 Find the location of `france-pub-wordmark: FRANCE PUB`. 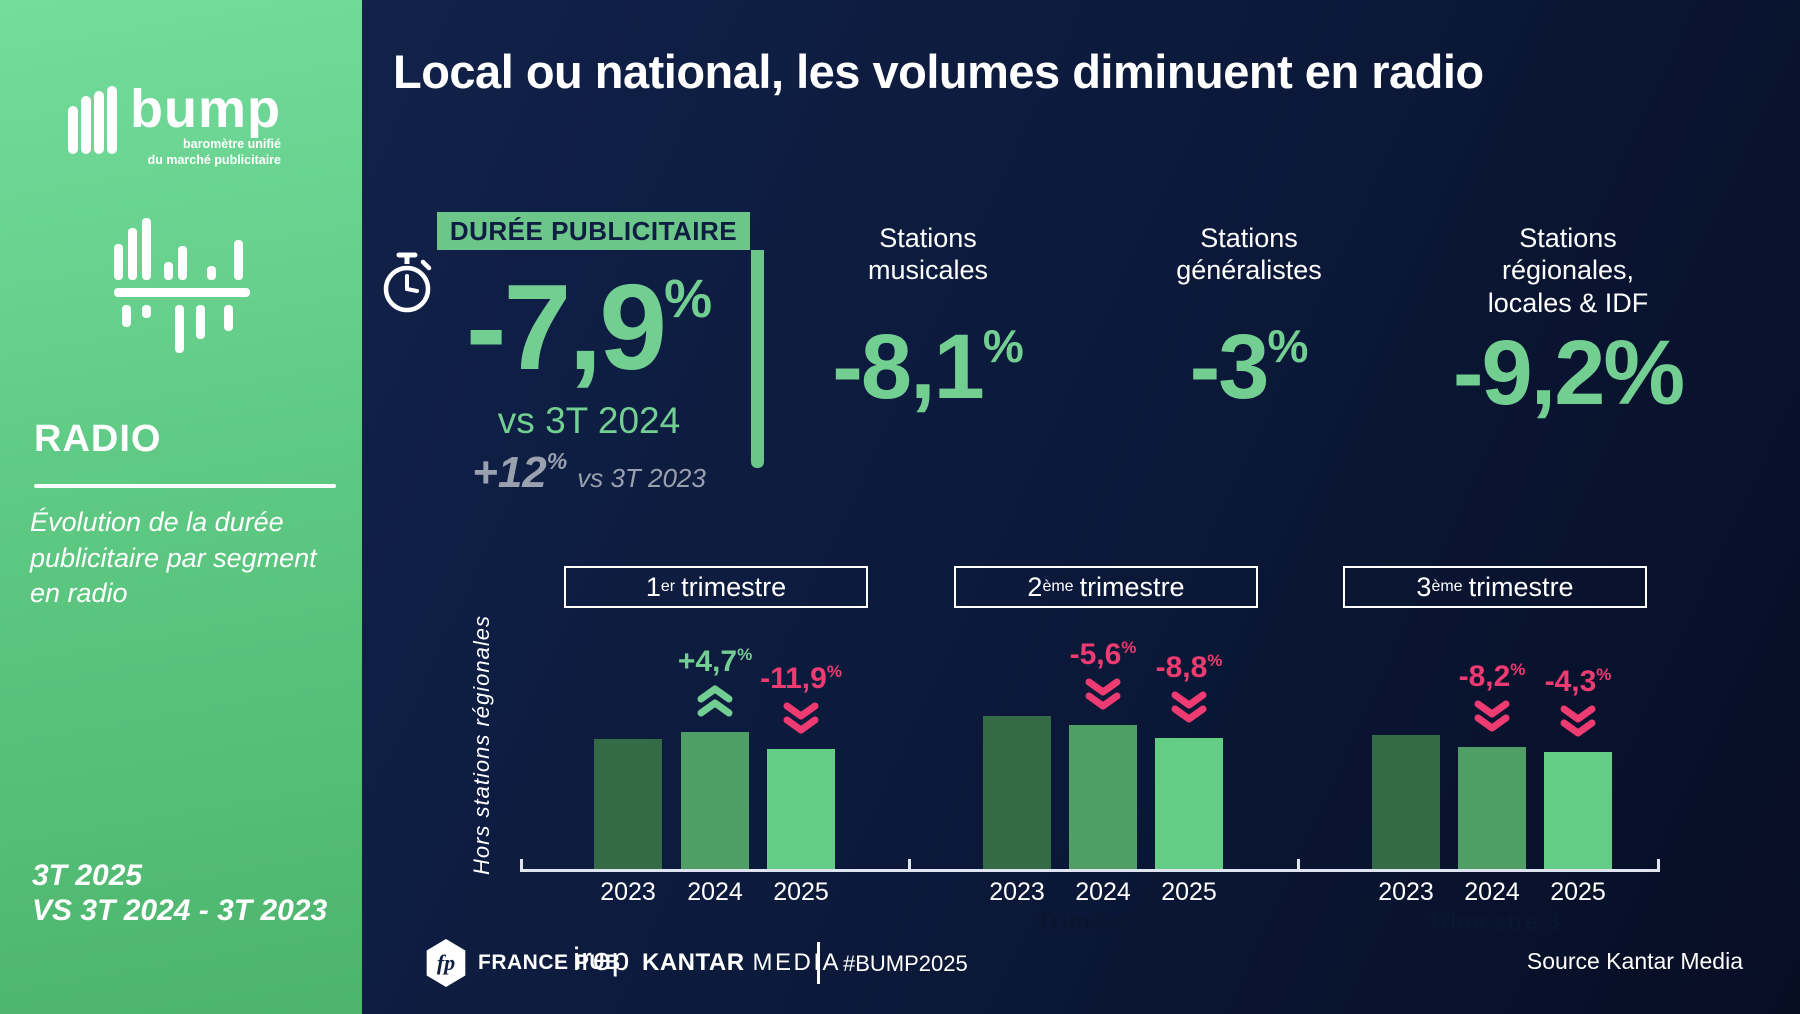

france-pub-wordmark: FRANCE PUB is located at coordinates (549, 962).